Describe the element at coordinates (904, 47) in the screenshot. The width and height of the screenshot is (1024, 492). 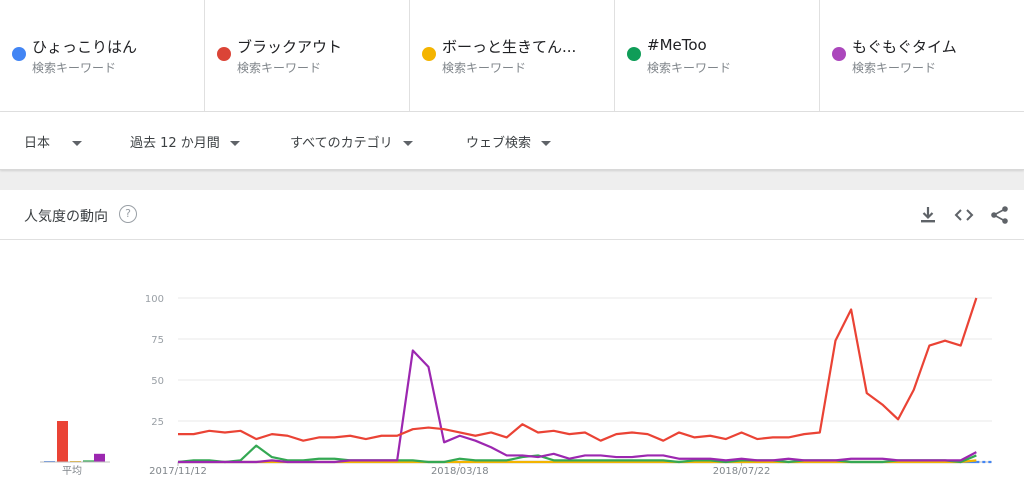
I see `term-name: もぐもぐタイム` at that location.